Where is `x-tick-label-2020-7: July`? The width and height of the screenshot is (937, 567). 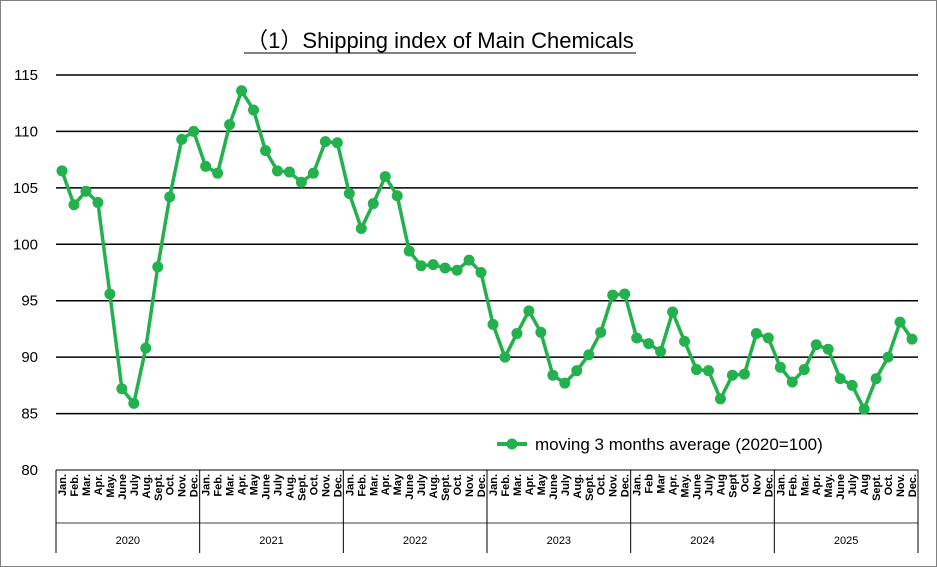 x-tick-label-2020-7: July is located at coordinates (135, 484).